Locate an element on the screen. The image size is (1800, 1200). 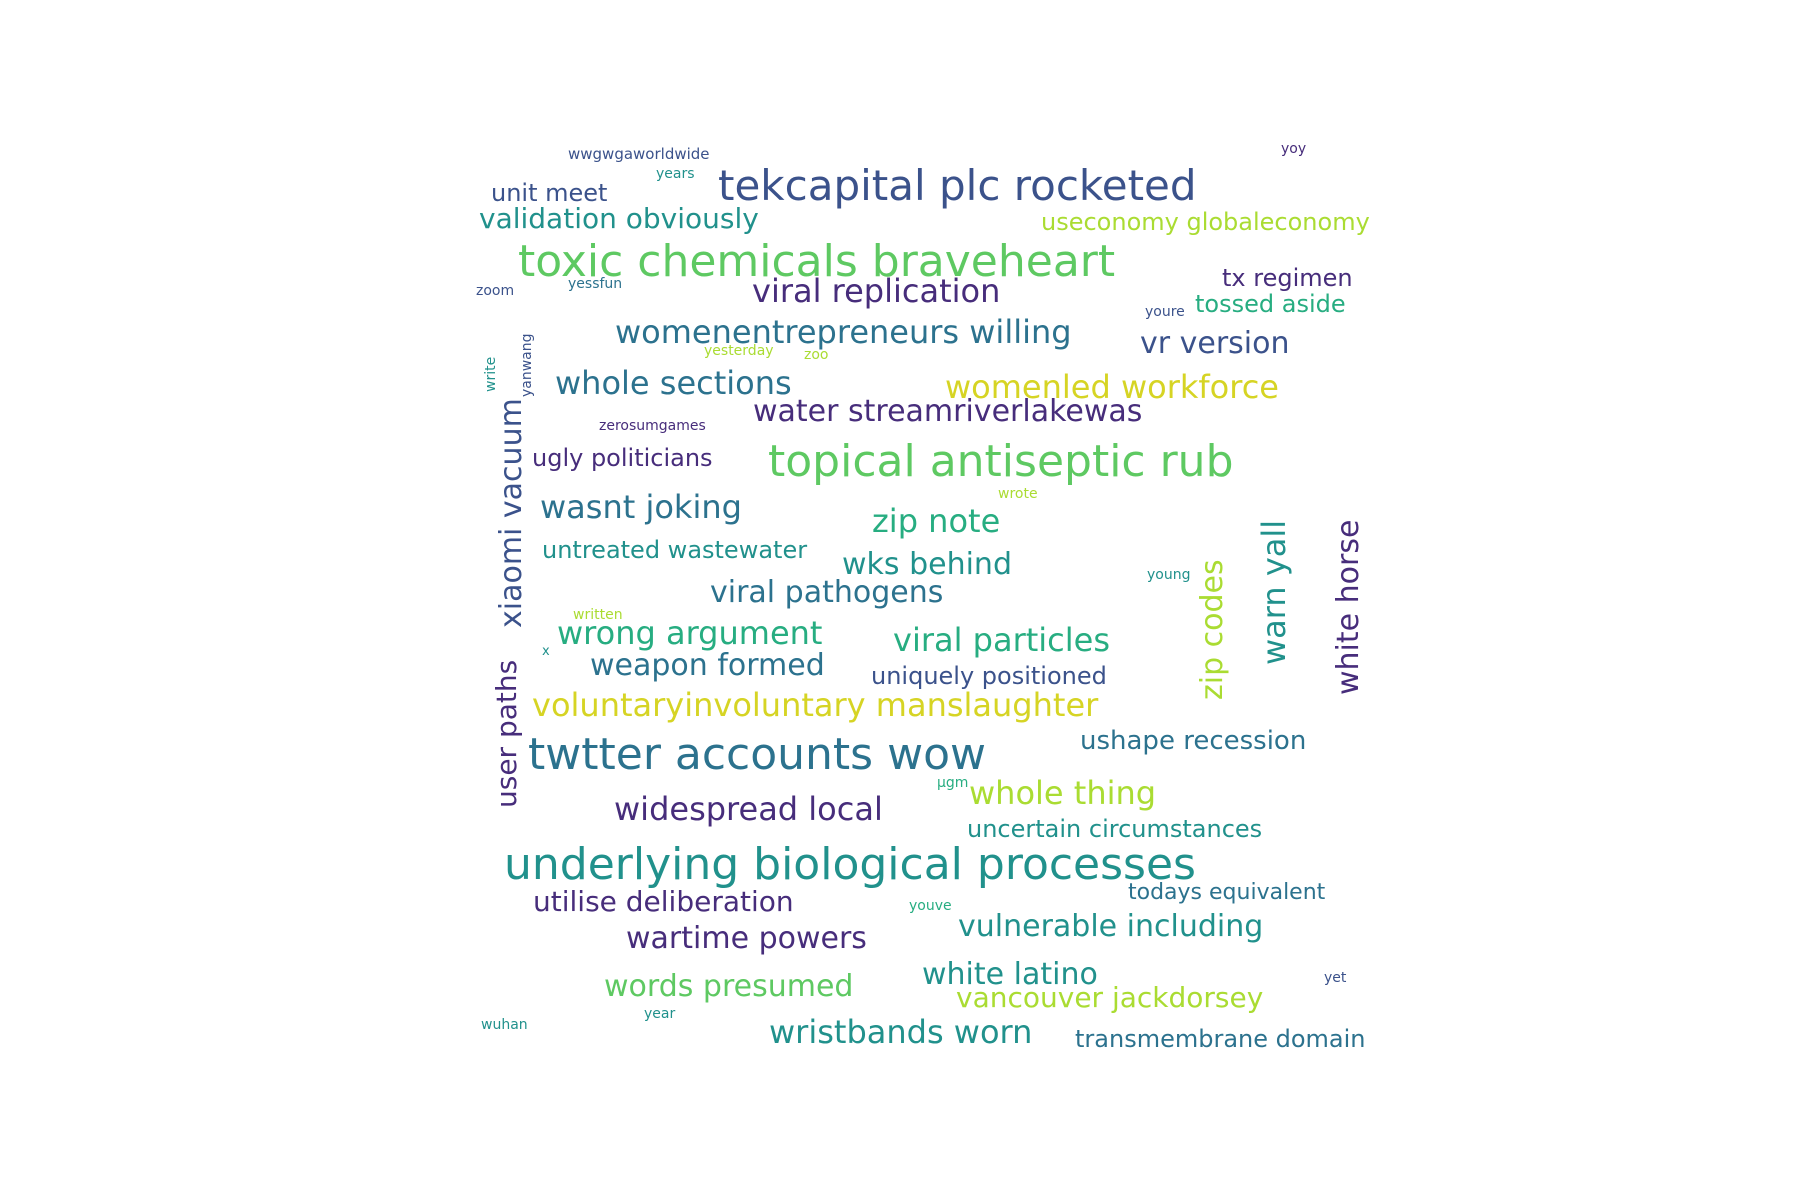
cloud-word-wrote-56: wrote is located at coordinates (1018, 494).